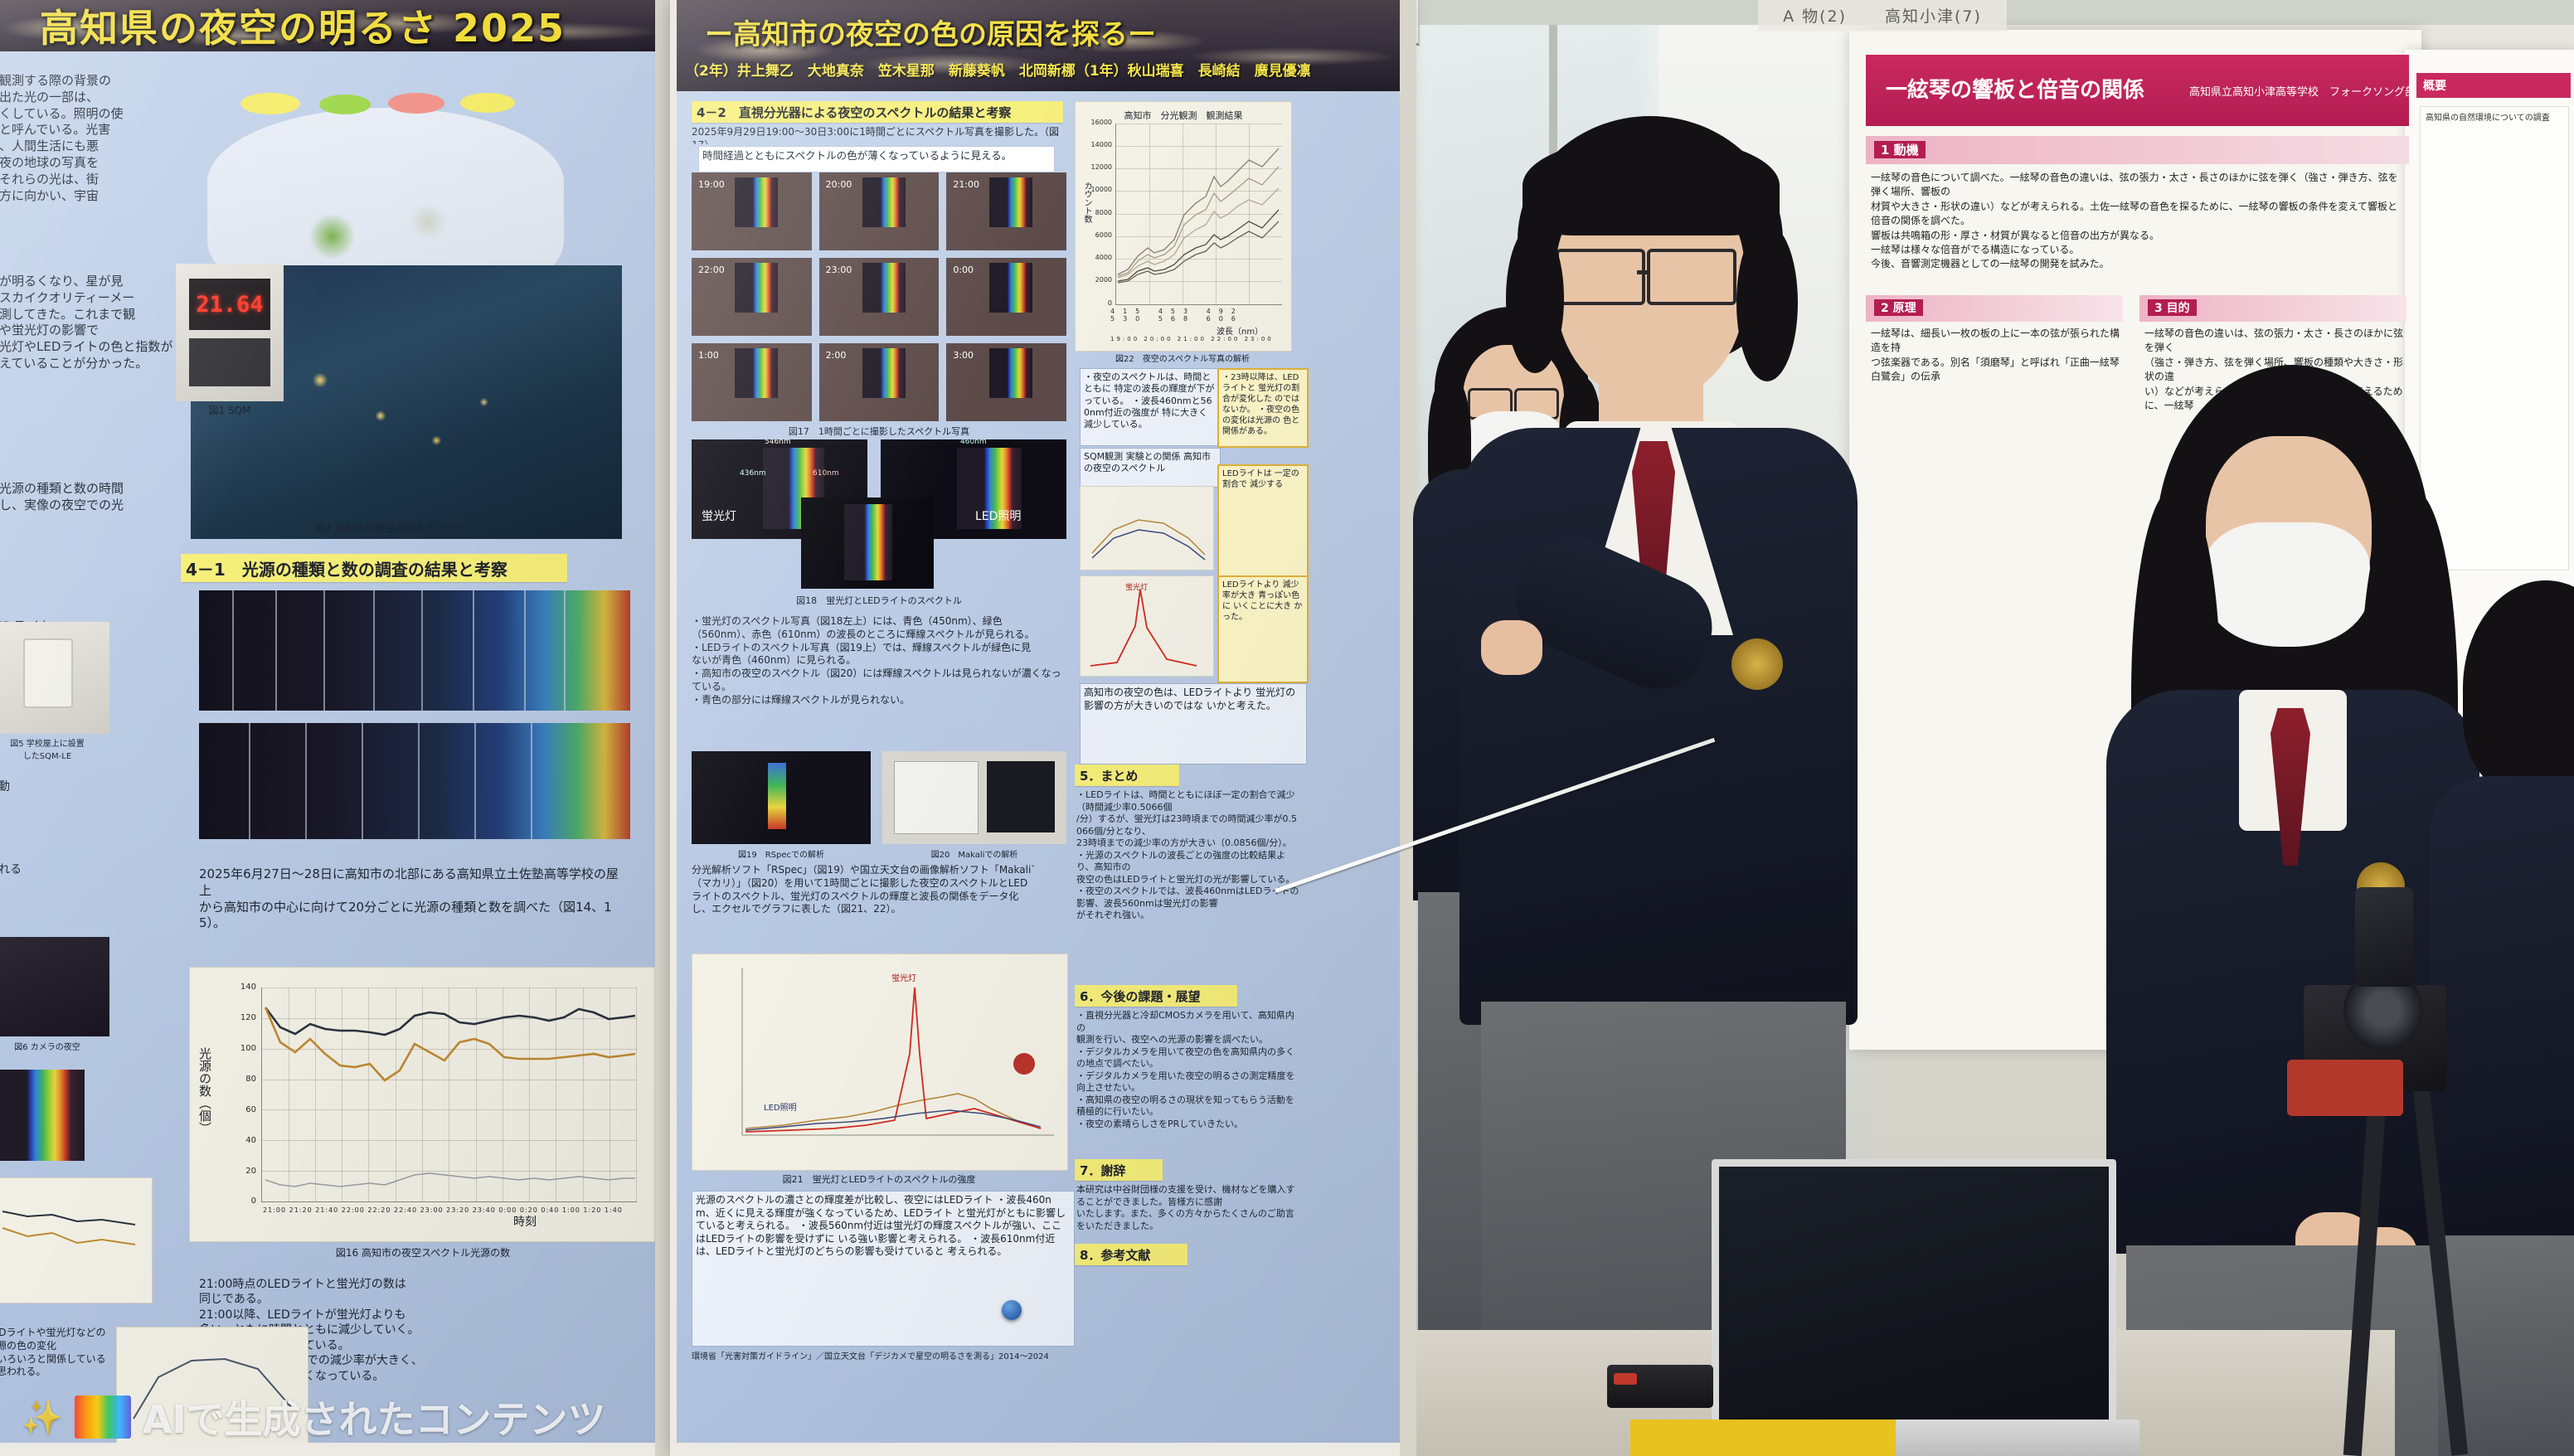  Describe the element at coordinates (1127, 775) in the screenshot. I see `poster-center-section-5: 5．まとめ` at that location.